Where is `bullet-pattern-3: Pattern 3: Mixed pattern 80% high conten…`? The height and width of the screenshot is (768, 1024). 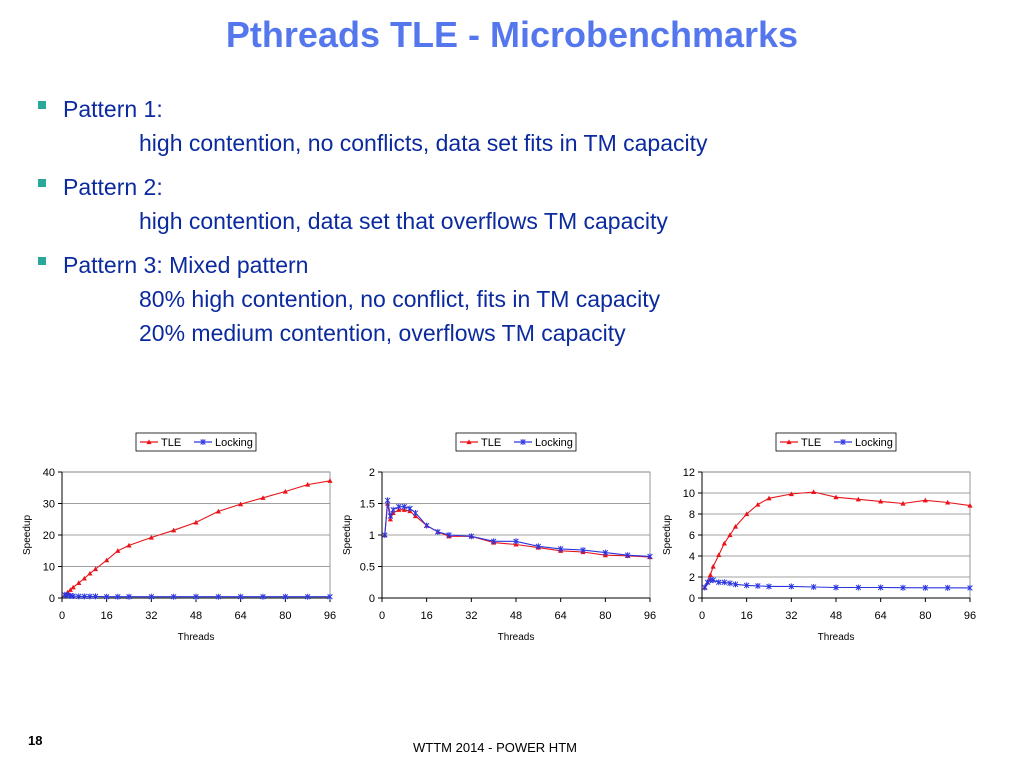
bullet-pattern-3: Pattern 3: Mixed pattern 80% high conten… is located at coordinates (518, 299).